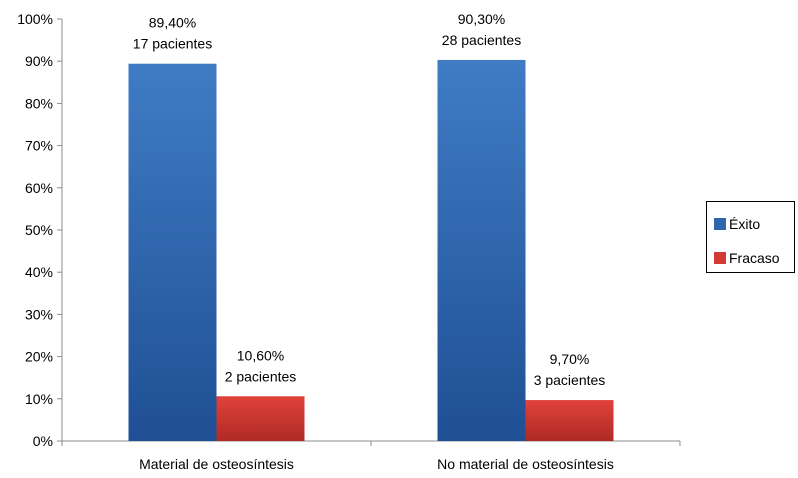  I want to click on data-label-patients: 2 pacientes, so click(261, 376).